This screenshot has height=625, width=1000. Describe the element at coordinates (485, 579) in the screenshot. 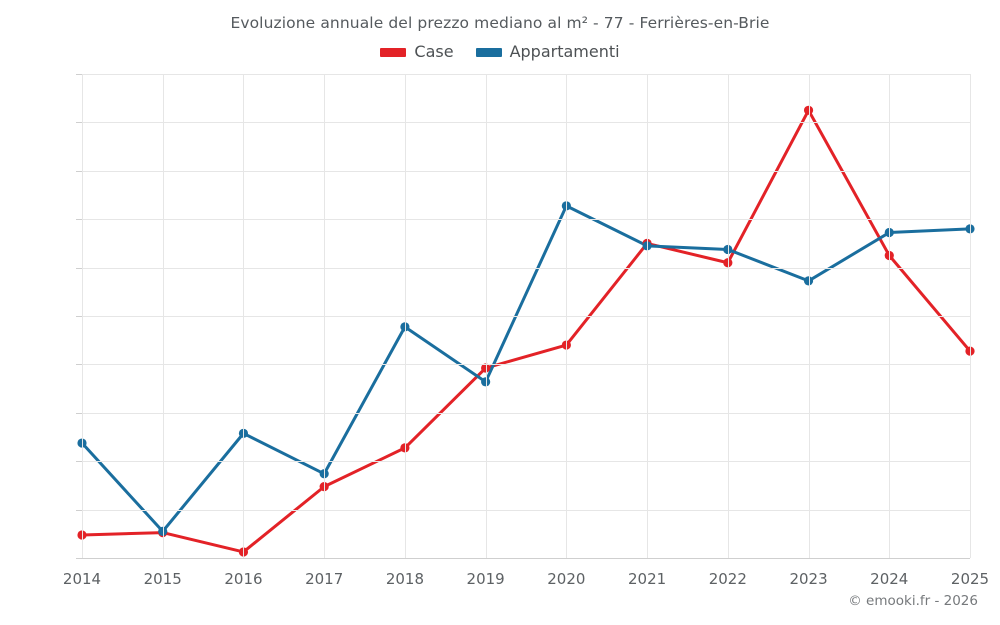

I see `x-axis-label: 2019` at that location.